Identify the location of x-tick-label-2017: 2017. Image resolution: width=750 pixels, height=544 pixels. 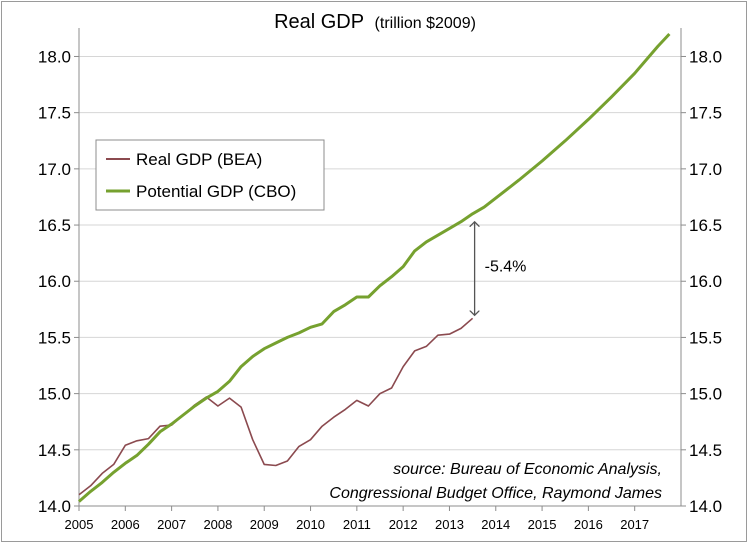
(634, 524).